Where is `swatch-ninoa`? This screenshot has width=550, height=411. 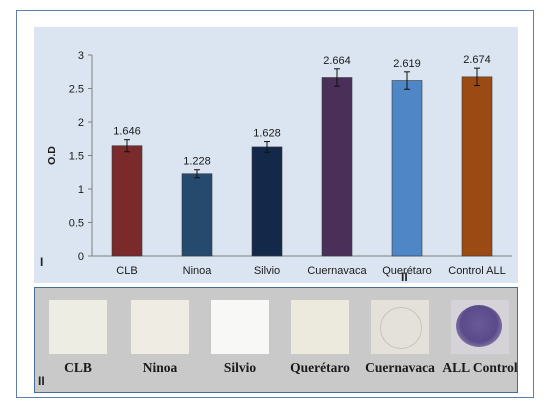 swatch-ninoa is located at coordinates (160, 327).